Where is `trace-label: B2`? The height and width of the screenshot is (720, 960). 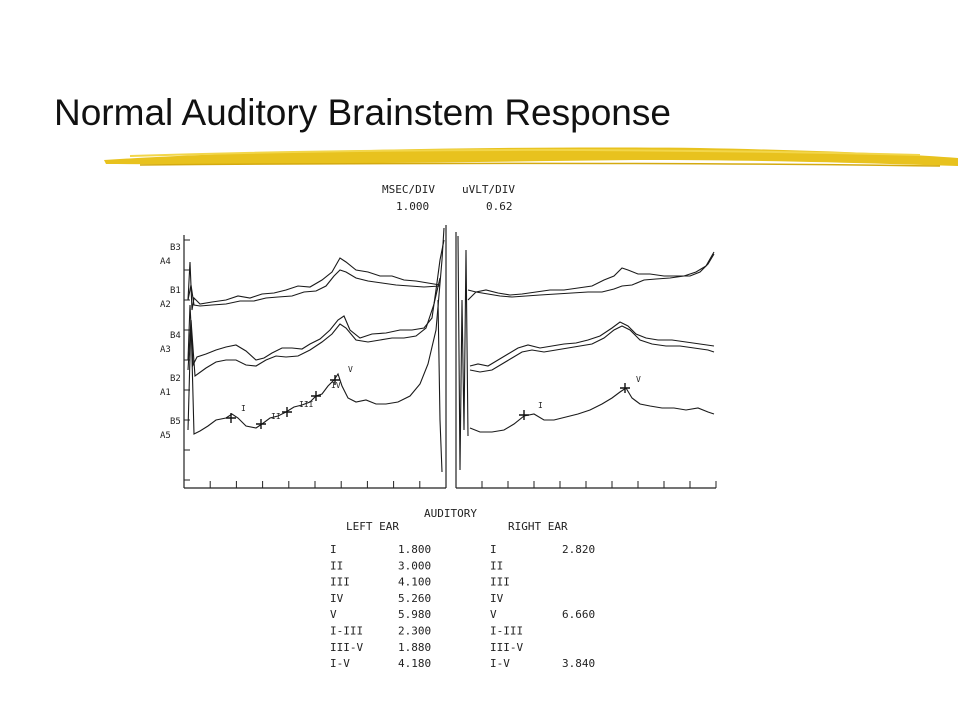
trace-label: B2 is located at coordinates (175, 379).